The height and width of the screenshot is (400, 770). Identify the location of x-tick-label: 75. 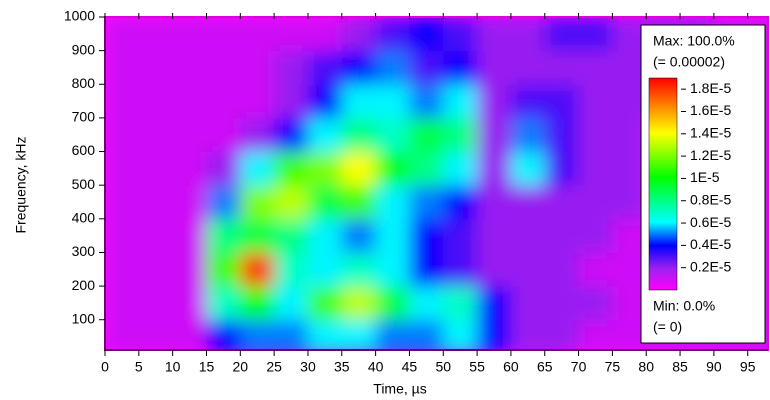
(613, 367).